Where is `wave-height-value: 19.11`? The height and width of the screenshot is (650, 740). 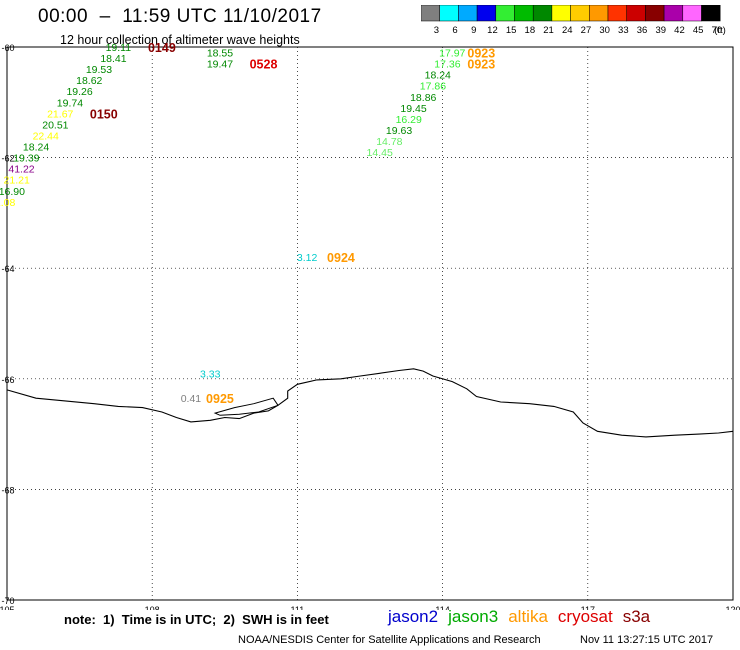
wave-height-value: 19.11 is located at coordinates (119, 48).